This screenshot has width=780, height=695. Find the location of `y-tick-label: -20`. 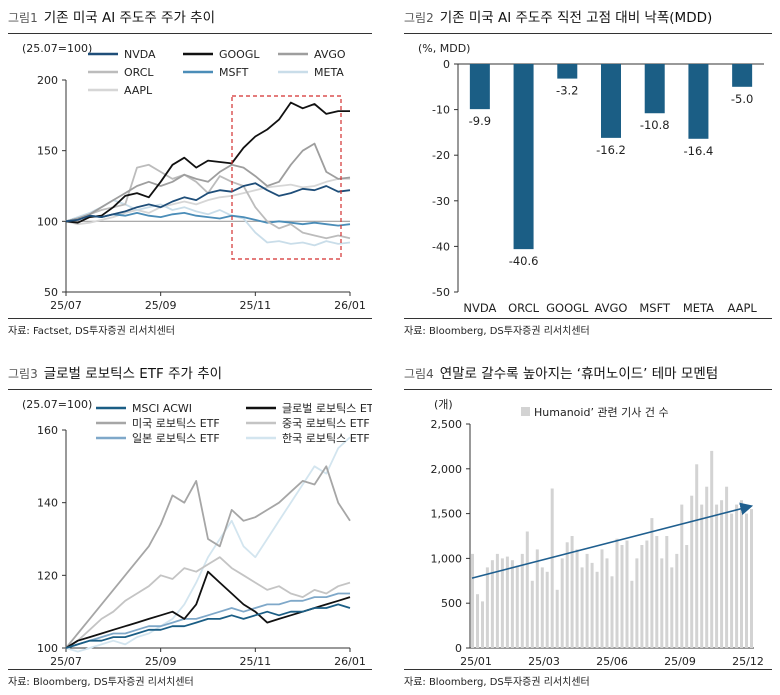

y-tick-label: -20 is located at coordinates (441, 155).